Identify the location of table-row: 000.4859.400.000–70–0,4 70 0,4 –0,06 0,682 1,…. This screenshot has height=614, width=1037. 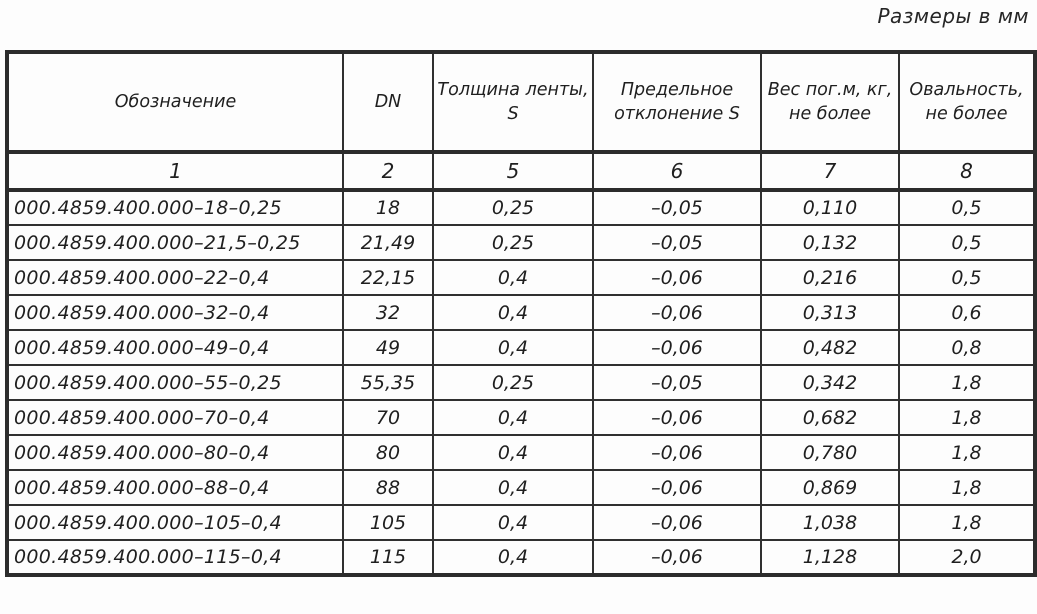
(521, 417).